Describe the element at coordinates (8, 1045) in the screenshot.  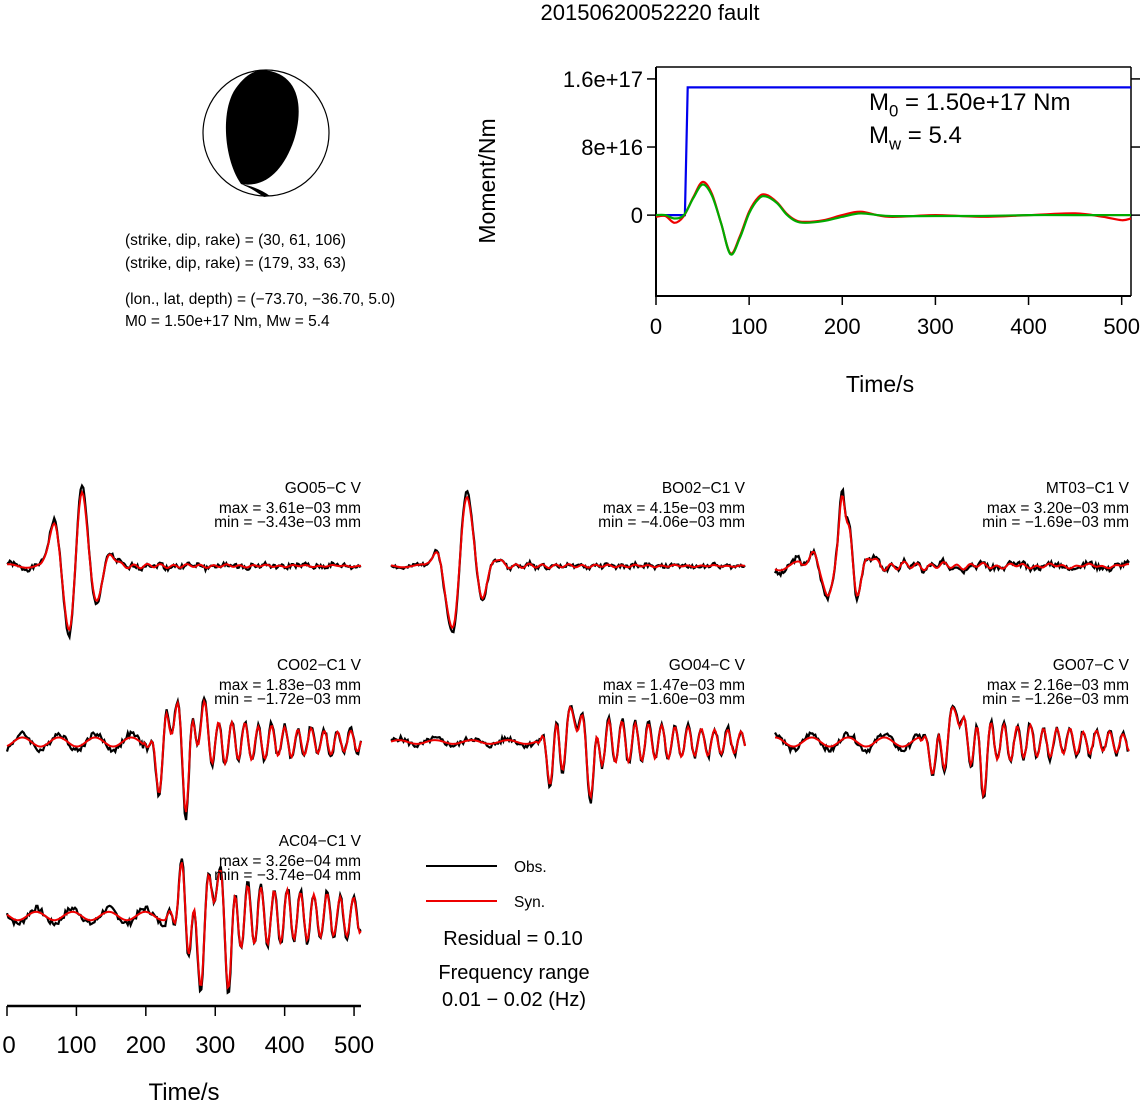
I see `waveform-xtick-label: 0` at that location.